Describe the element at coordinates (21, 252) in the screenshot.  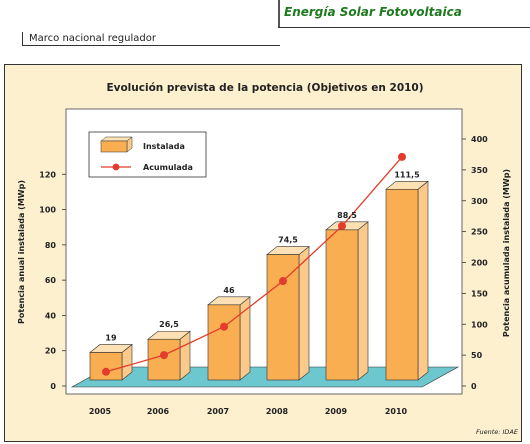
I see `y-axis-label: Potencia anual instalada (MWp)` at that location.